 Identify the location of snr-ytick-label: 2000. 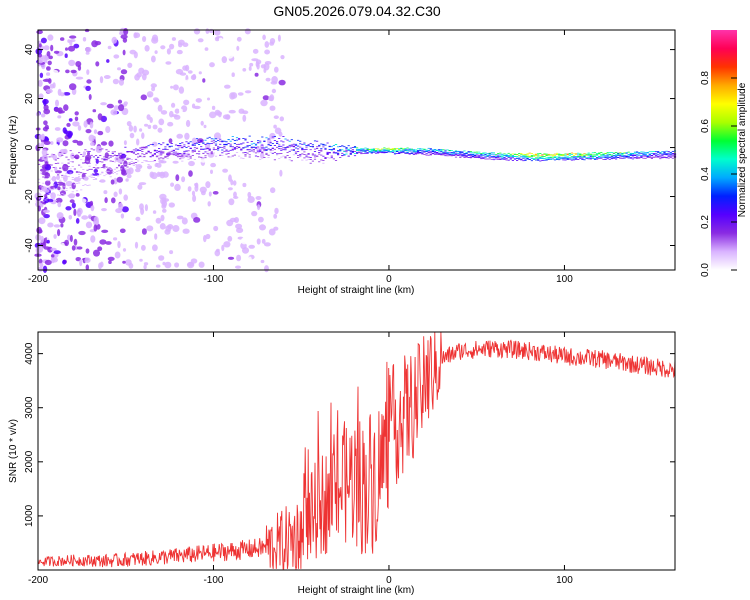
(29, 461).